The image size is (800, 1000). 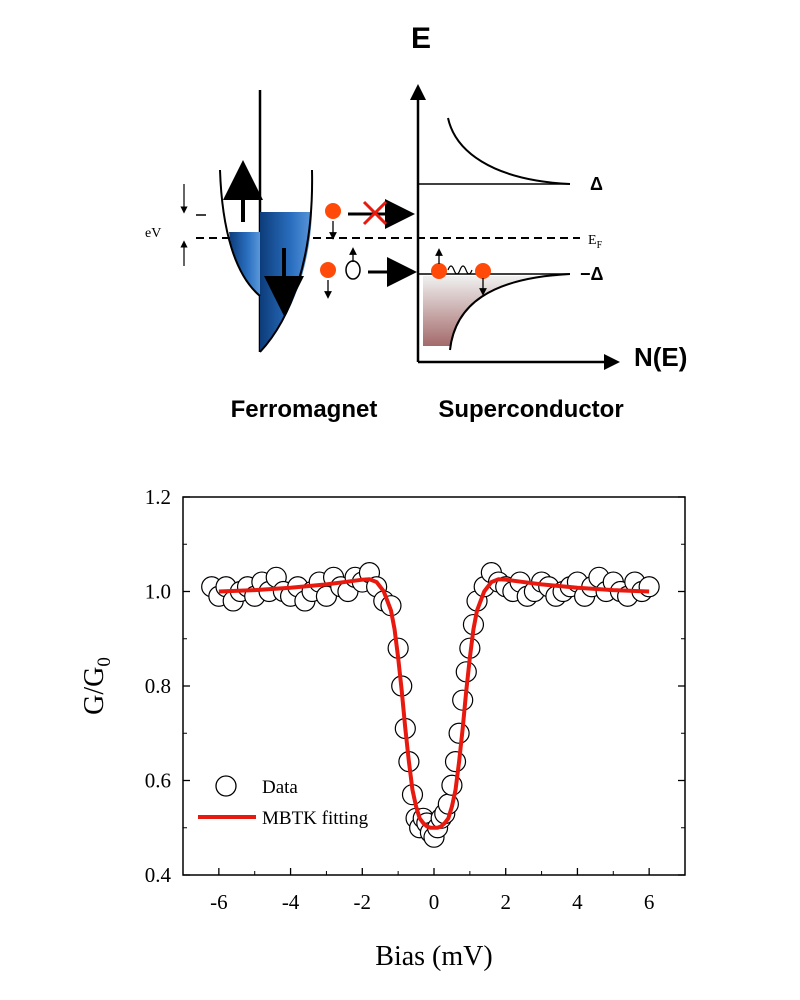 I want to click on y-axis-label: G/G0, so click(x=97, y=686).